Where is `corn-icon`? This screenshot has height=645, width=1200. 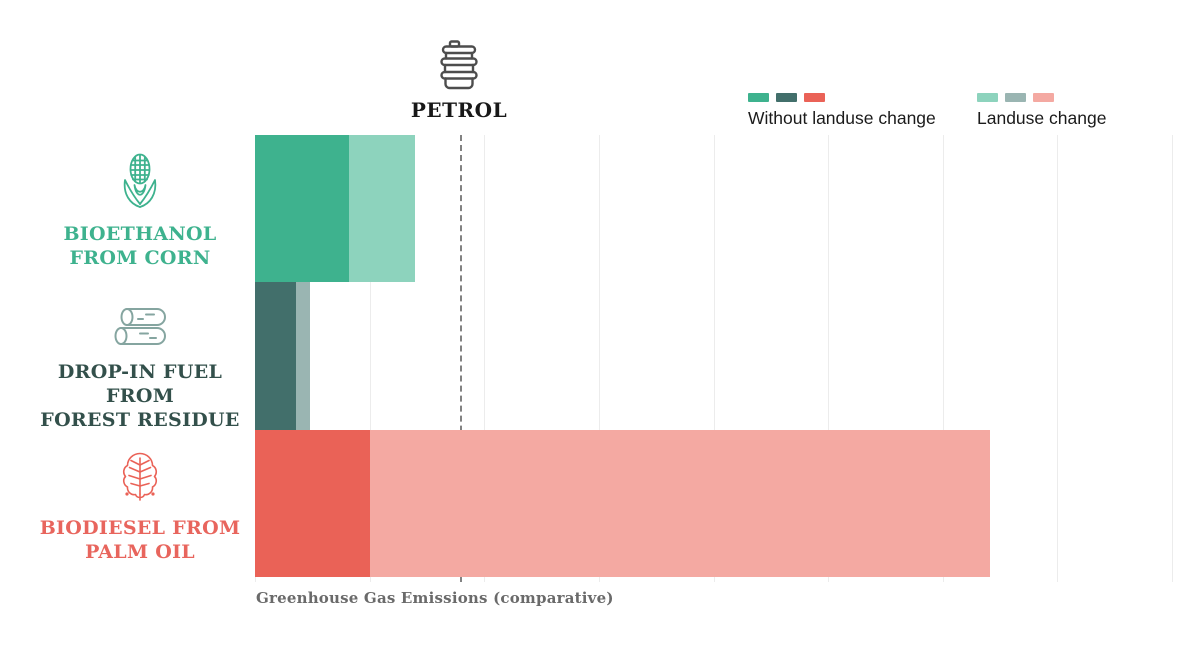 corn-icon is located at coordinates (140, 180).